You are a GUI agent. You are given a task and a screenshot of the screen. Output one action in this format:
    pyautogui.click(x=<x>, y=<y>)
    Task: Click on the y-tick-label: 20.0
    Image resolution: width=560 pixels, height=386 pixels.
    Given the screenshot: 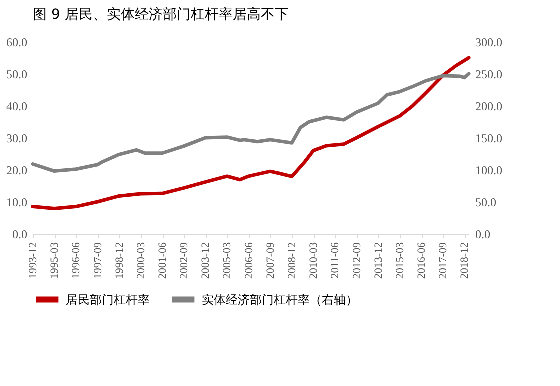 What is the action you would take?
    pyautogui.click(x=17, y=171)
    